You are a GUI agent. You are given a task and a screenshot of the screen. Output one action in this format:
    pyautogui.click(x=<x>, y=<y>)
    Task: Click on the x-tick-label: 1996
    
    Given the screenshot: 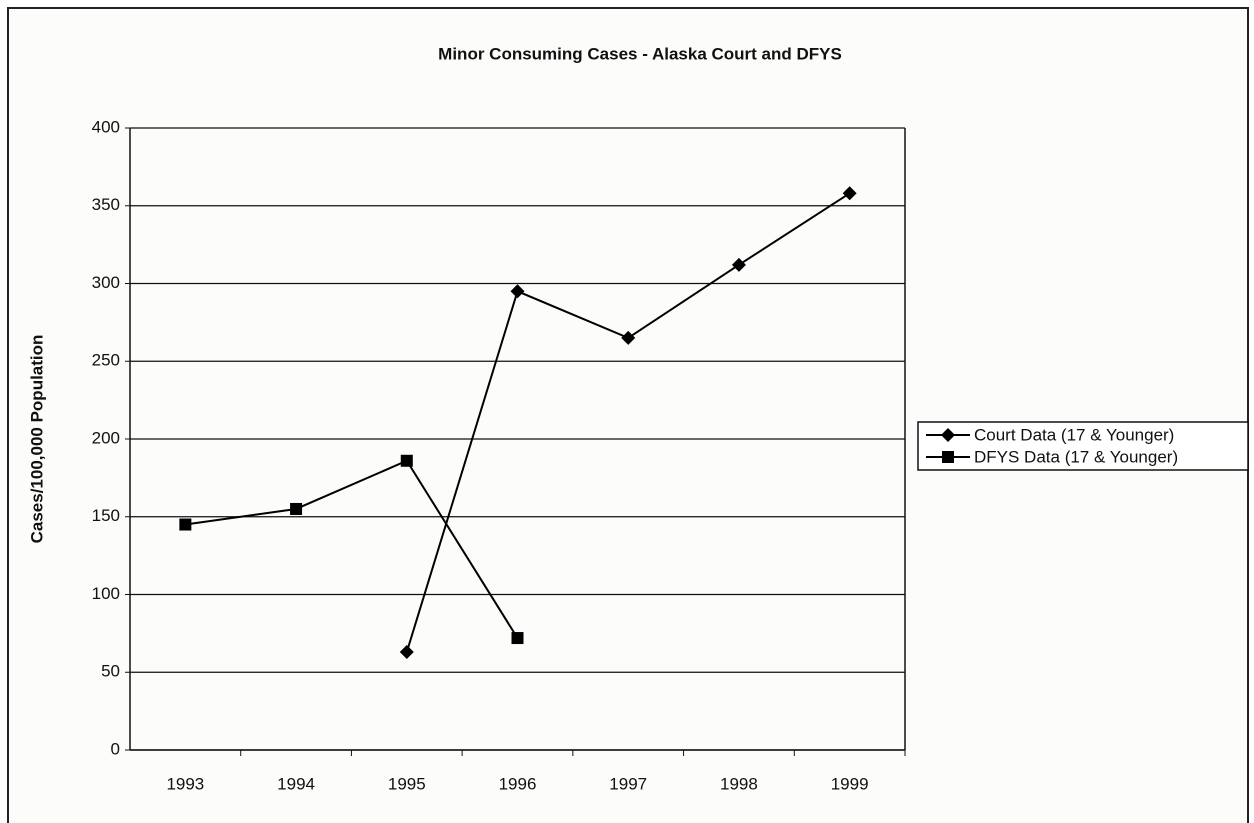 What is the action you would take?
    pyautogui.click(x=518, y=783)
    